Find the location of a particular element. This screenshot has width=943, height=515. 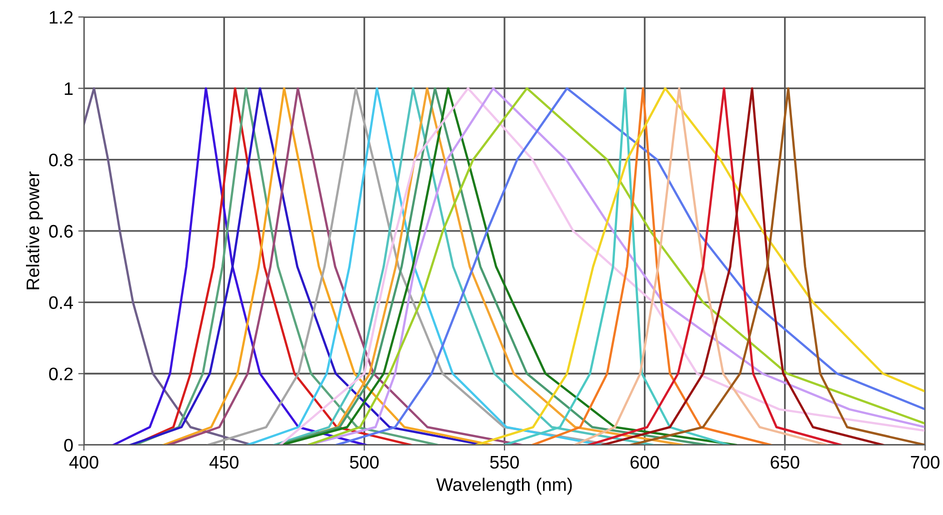

y-tick-label: 1.2 is located at coordinates (61, 17).